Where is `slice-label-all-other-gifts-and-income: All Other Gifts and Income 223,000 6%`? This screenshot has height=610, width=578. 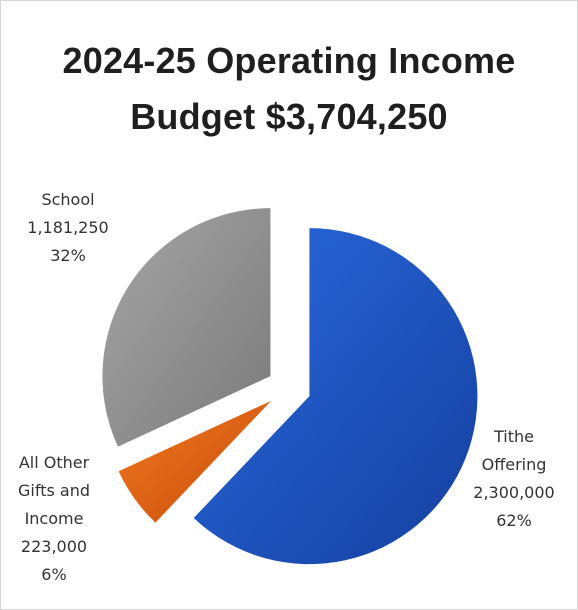
slice-label-all-other-gifts-and-income: All Other Gifts and Income 223,000 6% is located at coordinates (54, 518).